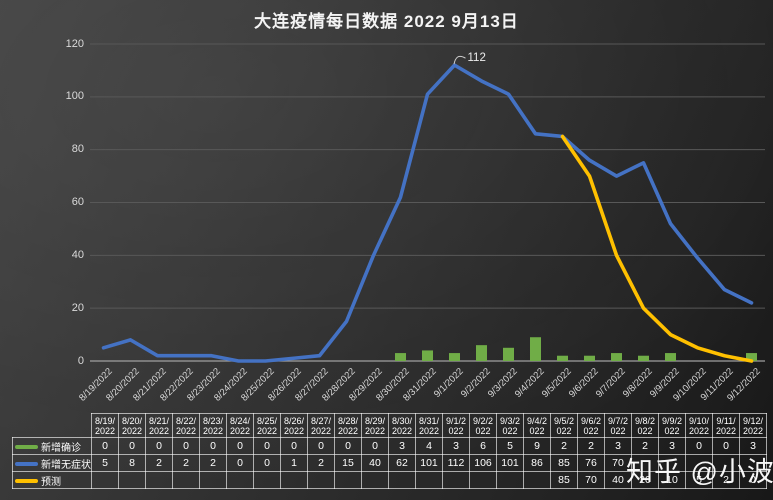  I want to click on y-axis-tick-label: 60, so click(77, 202).